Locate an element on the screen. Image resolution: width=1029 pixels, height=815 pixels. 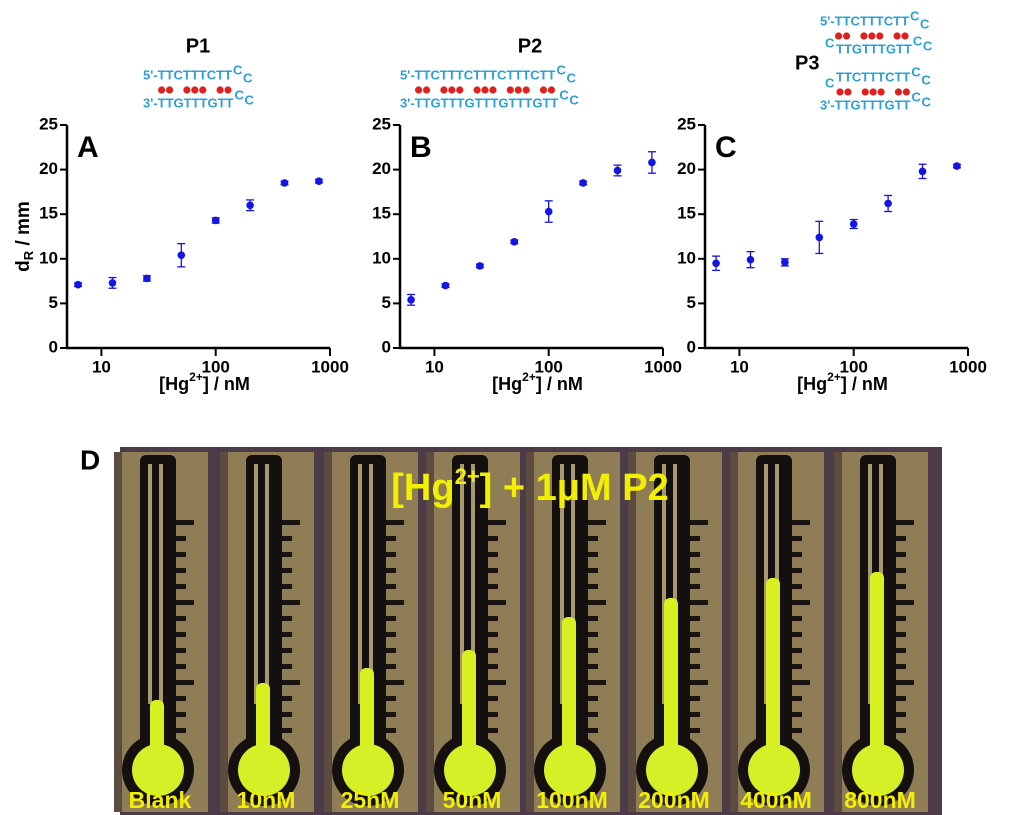
strand: TTGTTTGTT is located at coordinates (874, 48).